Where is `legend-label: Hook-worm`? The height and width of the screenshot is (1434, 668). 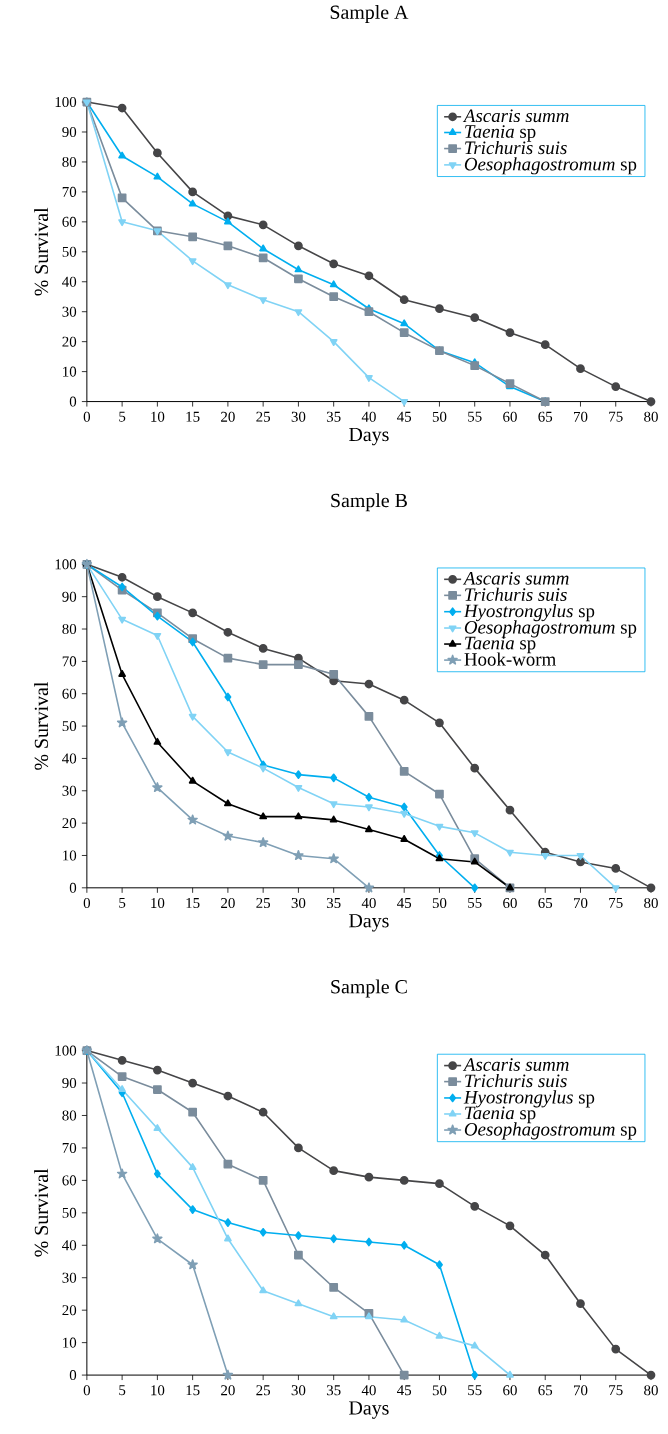
legend-label: Hook-worm is located at coordinates (510, 659).